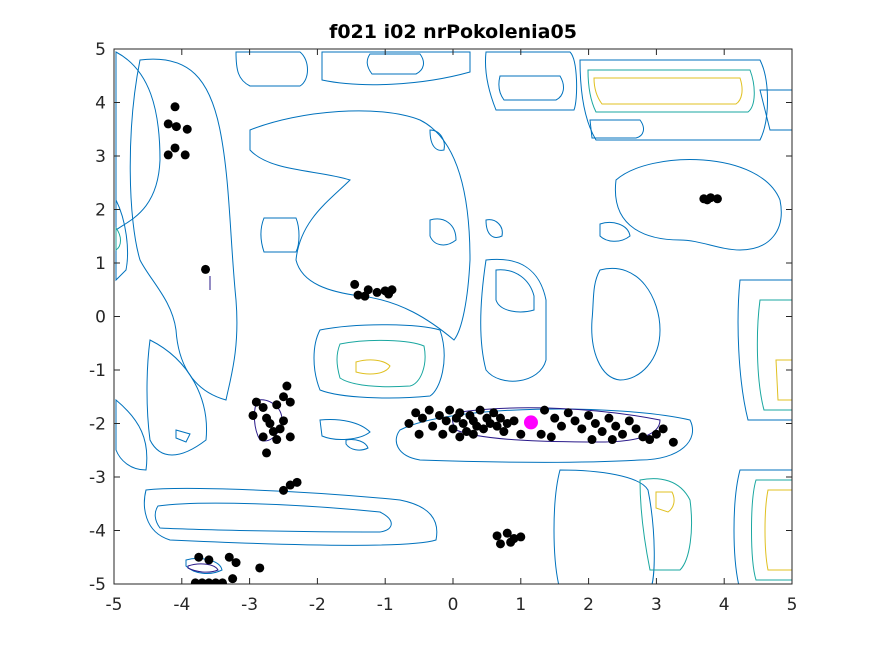 The height and width of the screenshot is (656, 875). What do you see at coordinates (588, 605) in the screenshot?
I see `x-tick-label: 2` at bounding box center [588, 605].